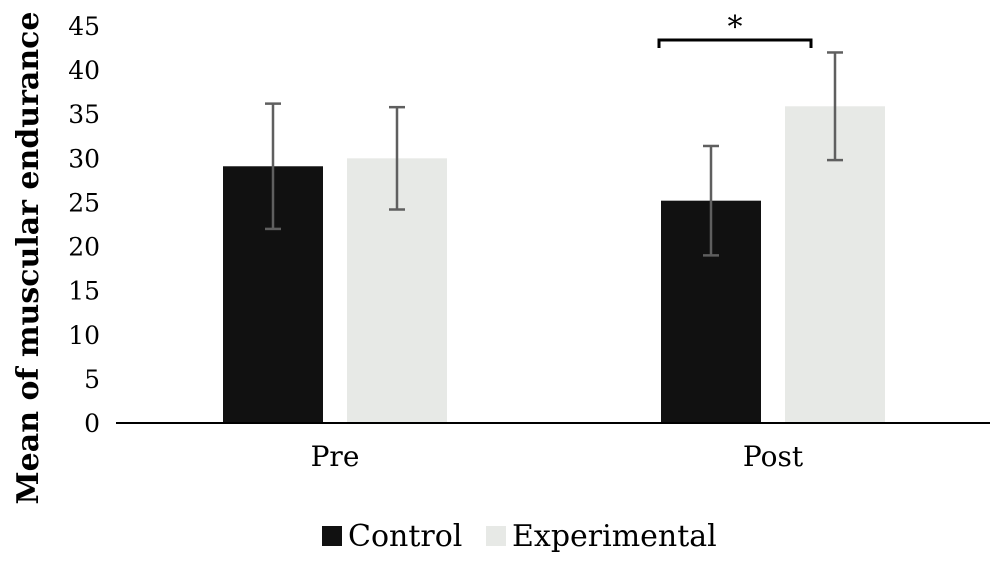 Image resolution: width=1000 pixels, height=576 pixels. Describe the element at coordinates (84, 70) in the screenshot. I see `y-tick-label: 40` at that location.